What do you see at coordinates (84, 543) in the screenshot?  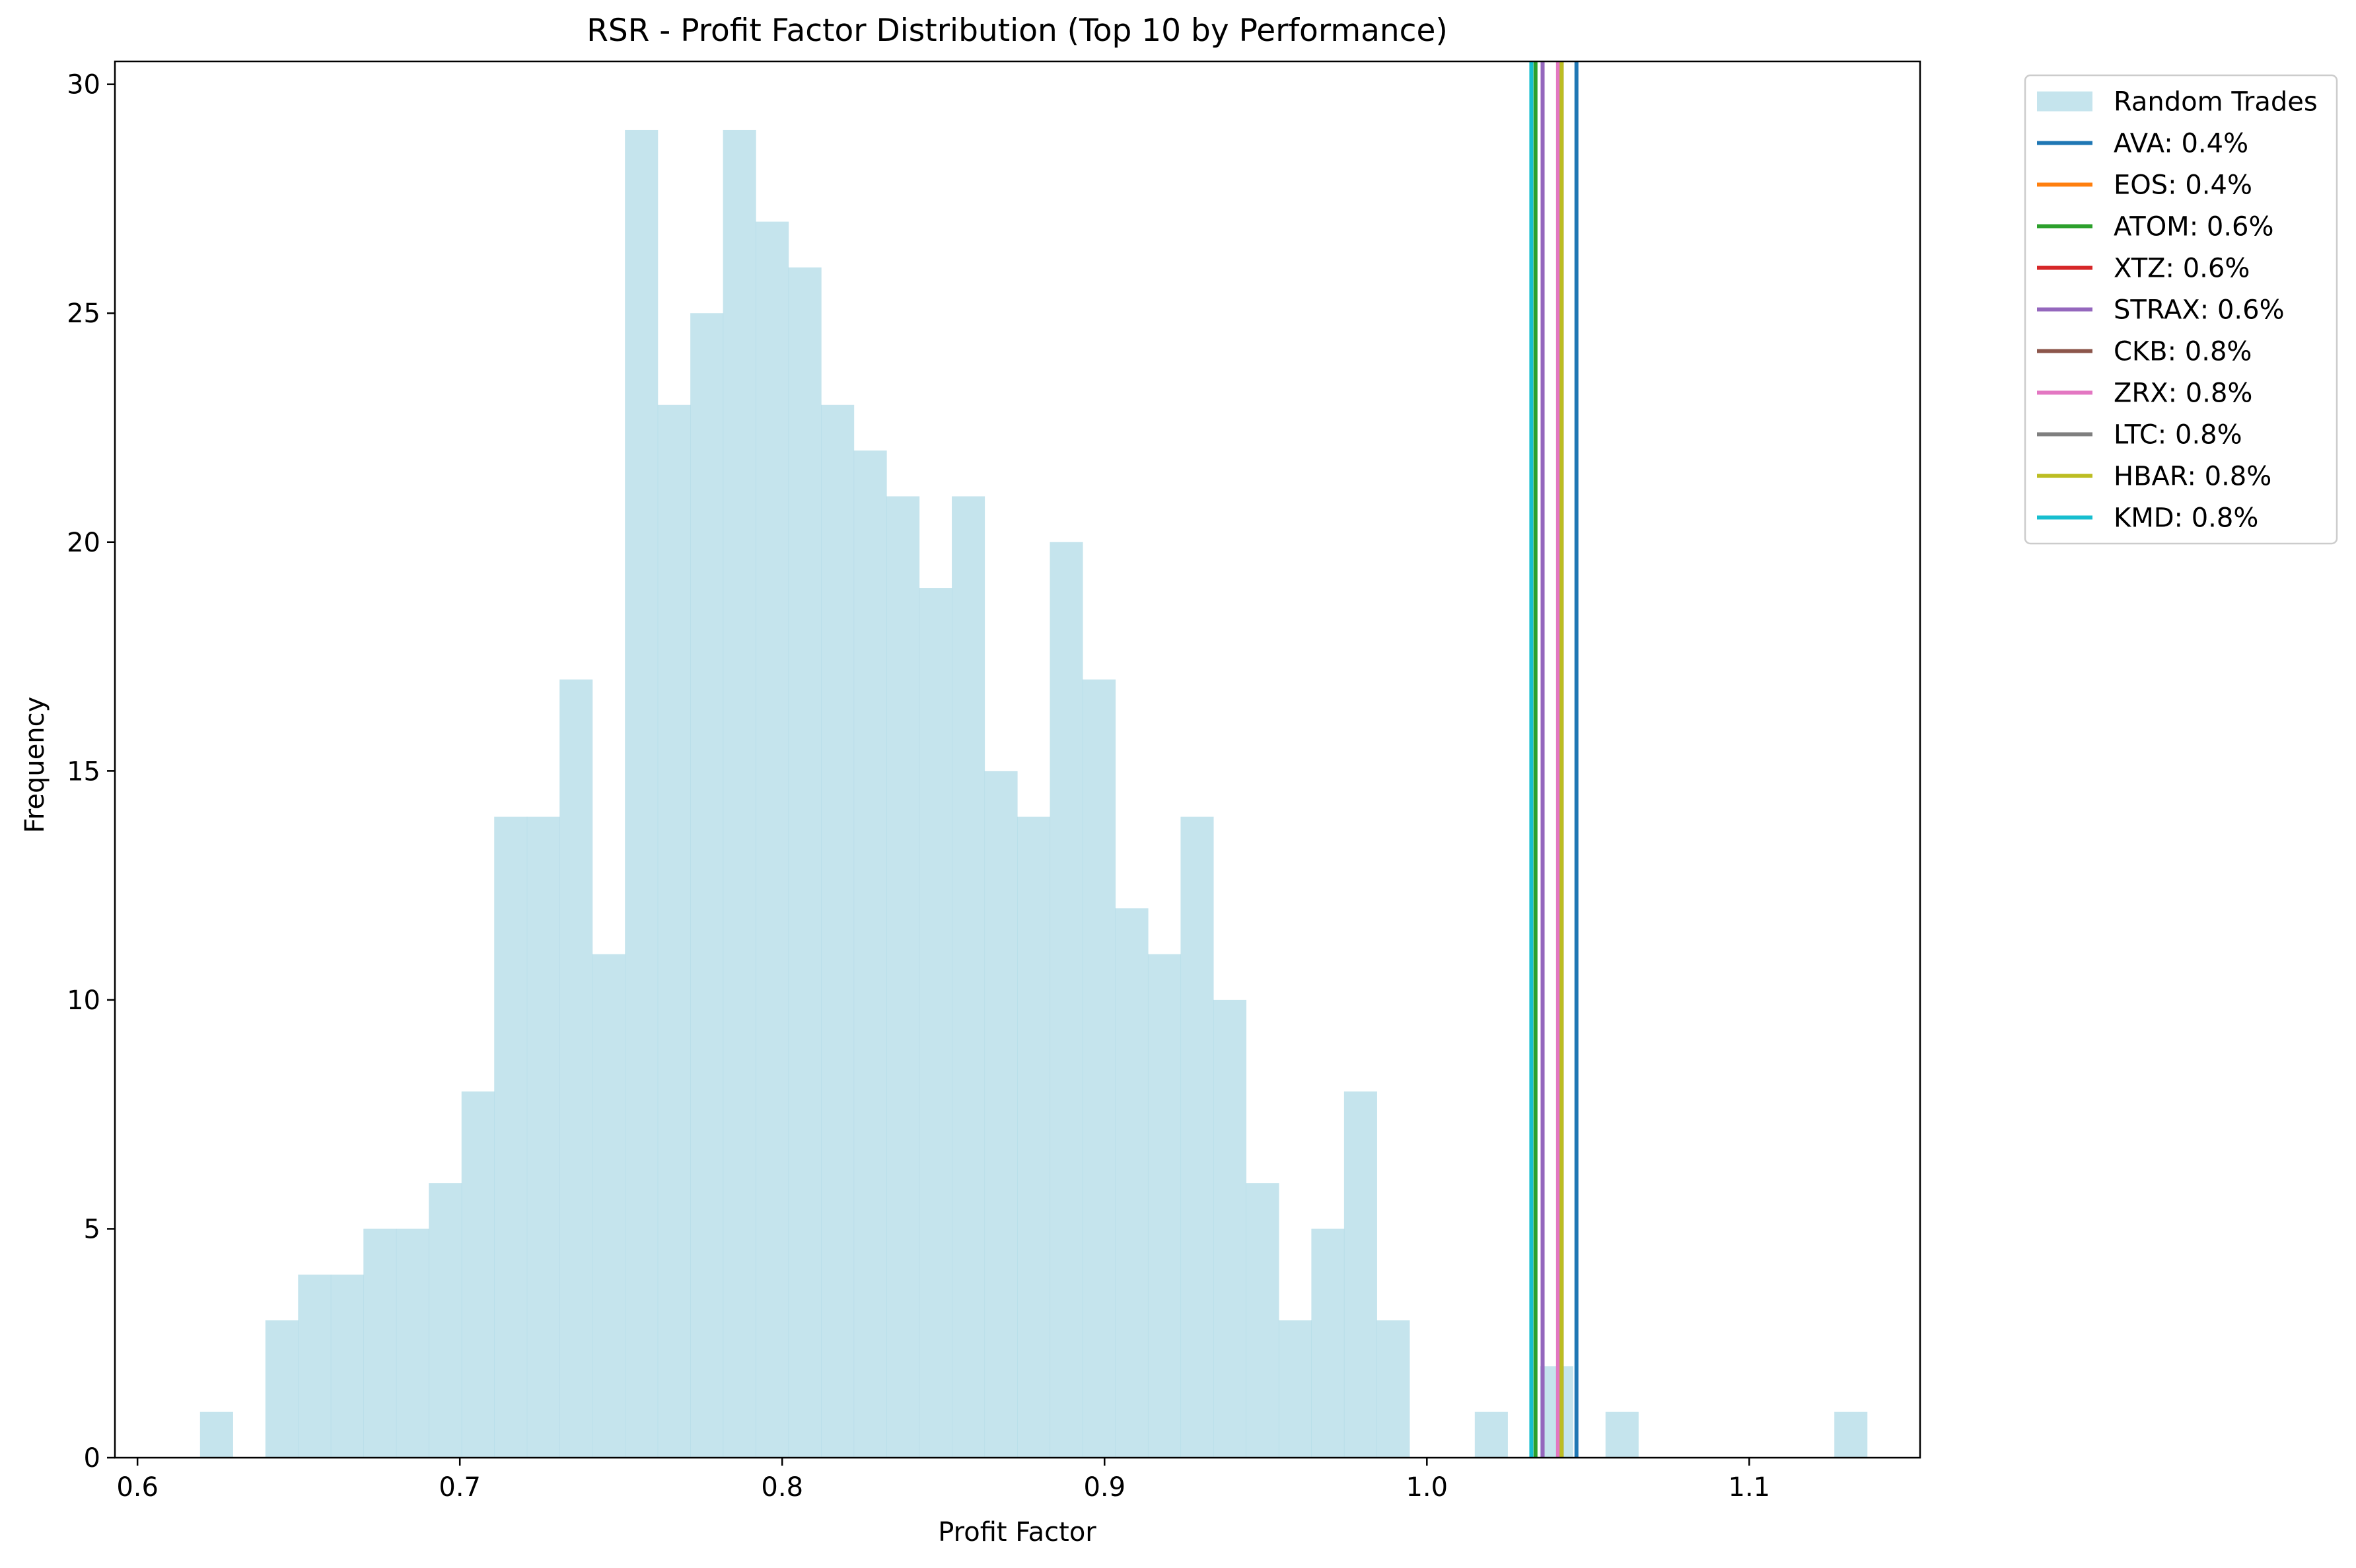 I see `y-tick-label: 20` at bounding box center [84, 543].